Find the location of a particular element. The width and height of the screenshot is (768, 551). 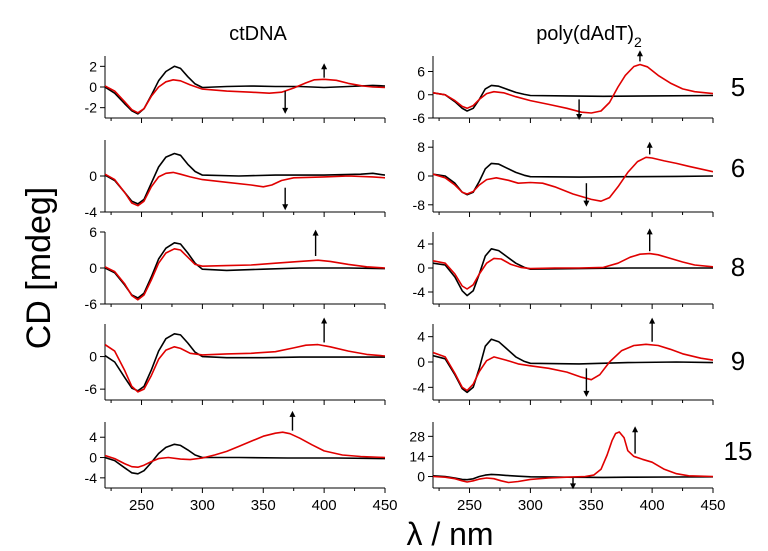

panel-ctdna-5-arrow-down-head is located at coordinates (285, 110).